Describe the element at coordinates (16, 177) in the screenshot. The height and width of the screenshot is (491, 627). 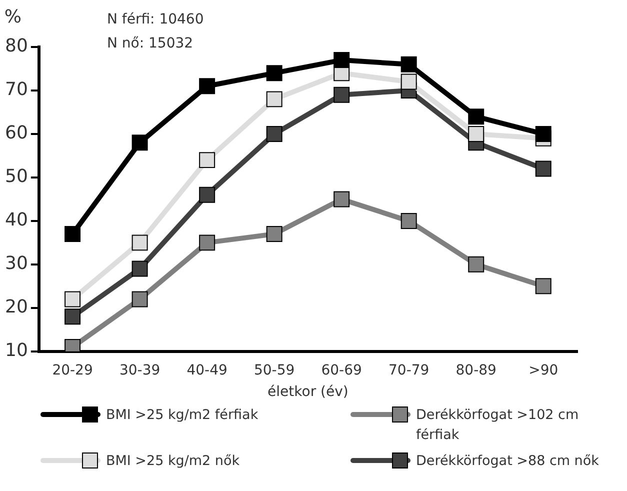
I see `y-tick-label: 50` at that location.